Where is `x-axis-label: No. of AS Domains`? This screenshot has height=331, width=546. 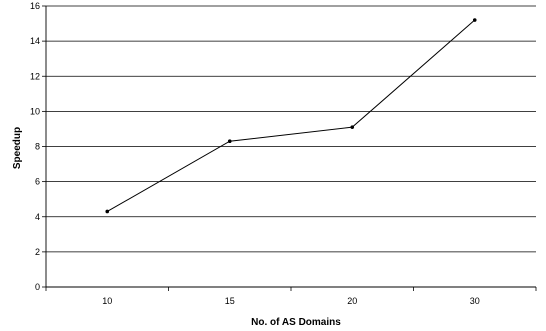
x-axis-label: No. of AS Domains is located at coordinates (296, 322).